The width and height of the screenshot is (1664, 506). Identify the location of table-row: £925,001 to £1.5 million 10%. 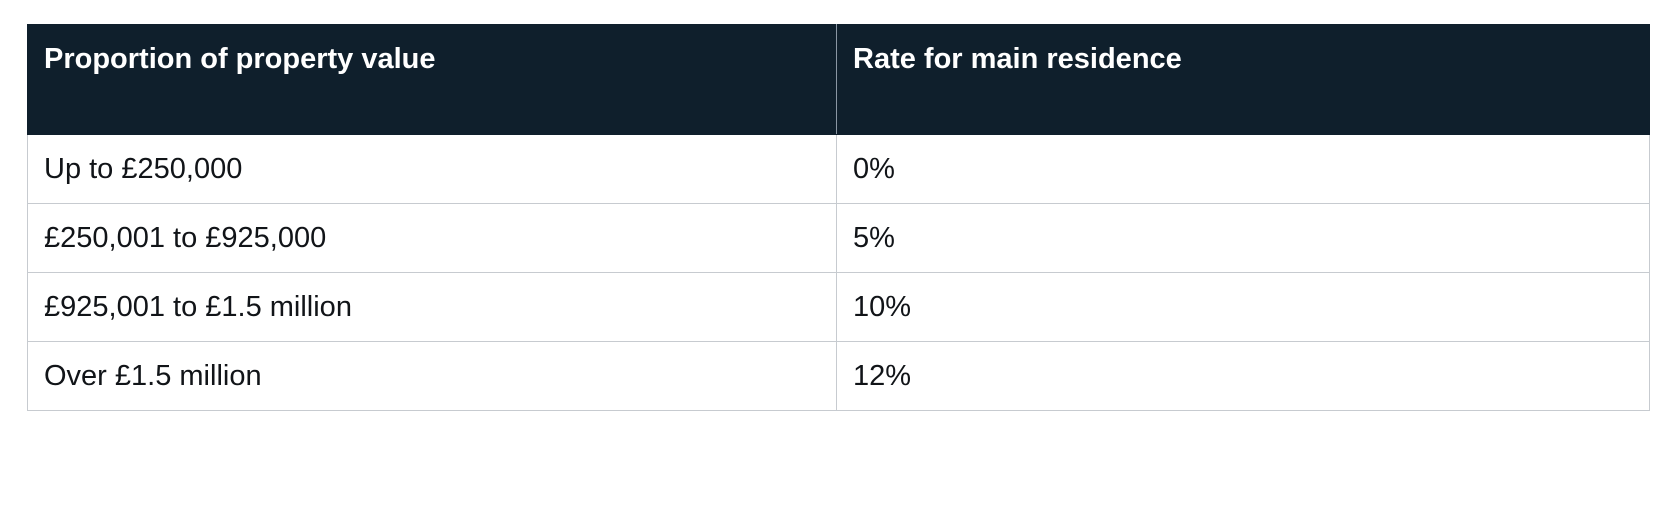
(838, 307).